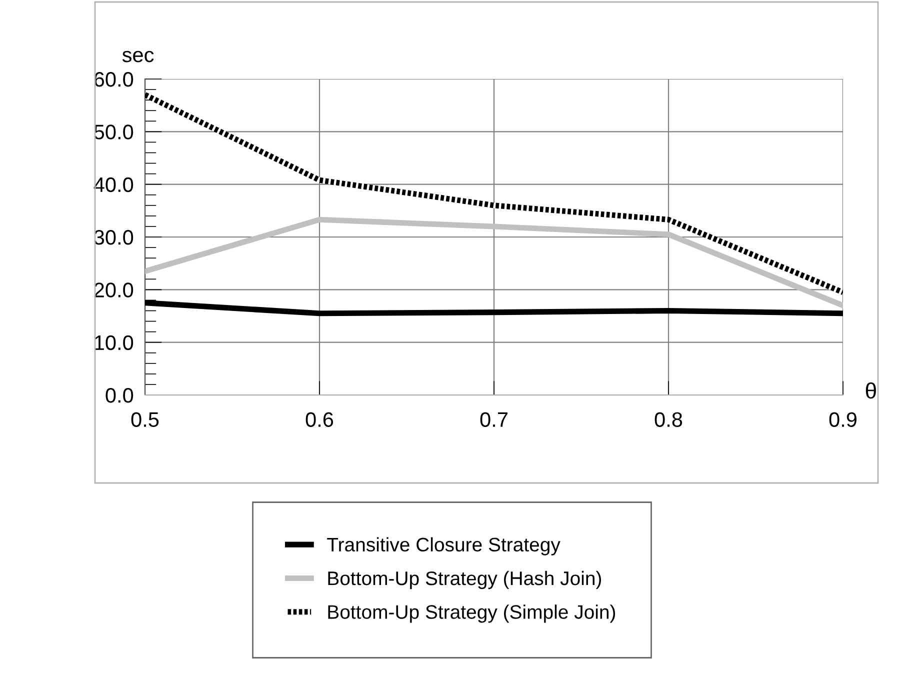 This screenshot has height=686, width=902. I want to click on x-axis-title: θ, so click(871, 390).